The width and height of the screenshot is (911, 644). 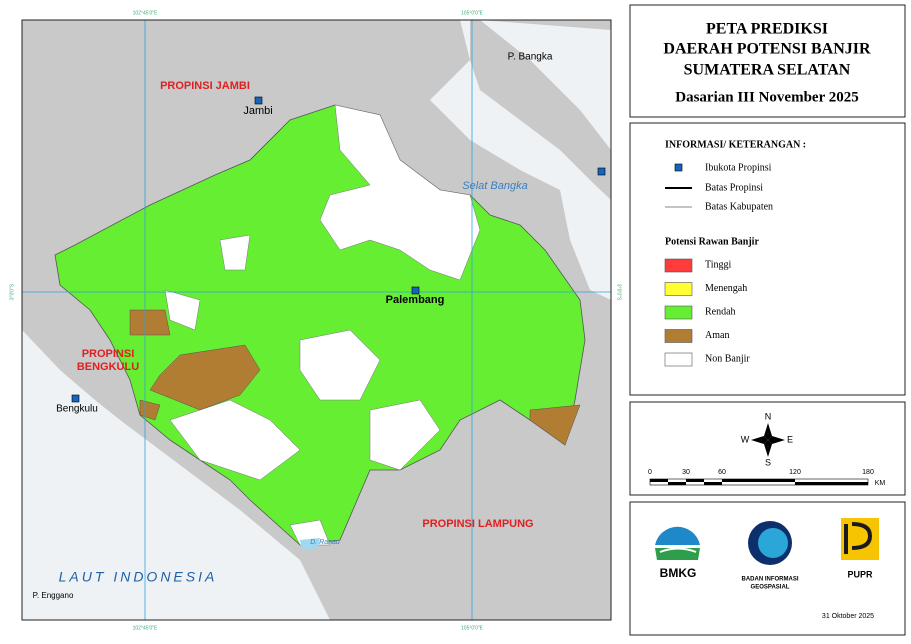 I want to click on label: 180, so click(x=868, y=472).